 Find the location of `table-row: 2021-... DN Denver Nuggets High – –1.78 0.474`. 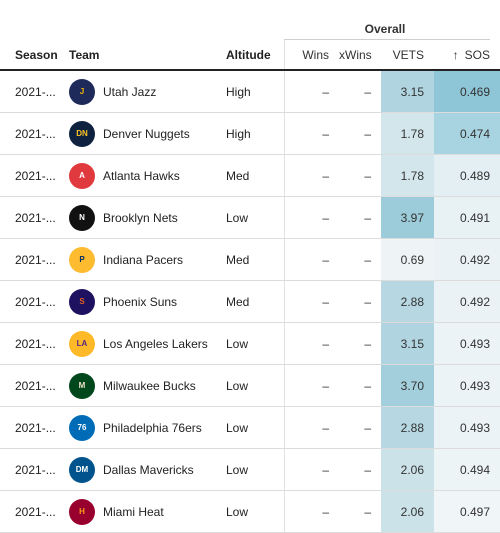

table-row: 2021-... DN Denver Nuggets High – –1.78 0.474 is located at coordinates (250, 133).